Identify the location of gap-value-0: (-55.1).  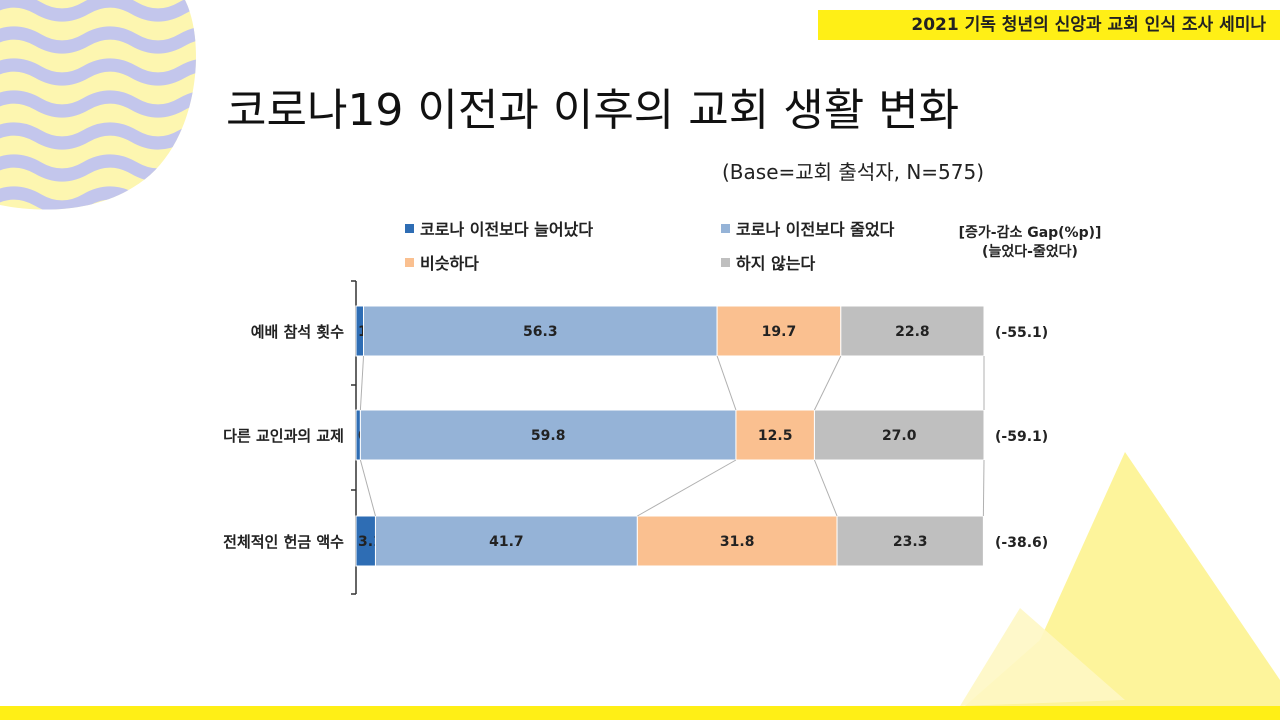
(1021, 333).